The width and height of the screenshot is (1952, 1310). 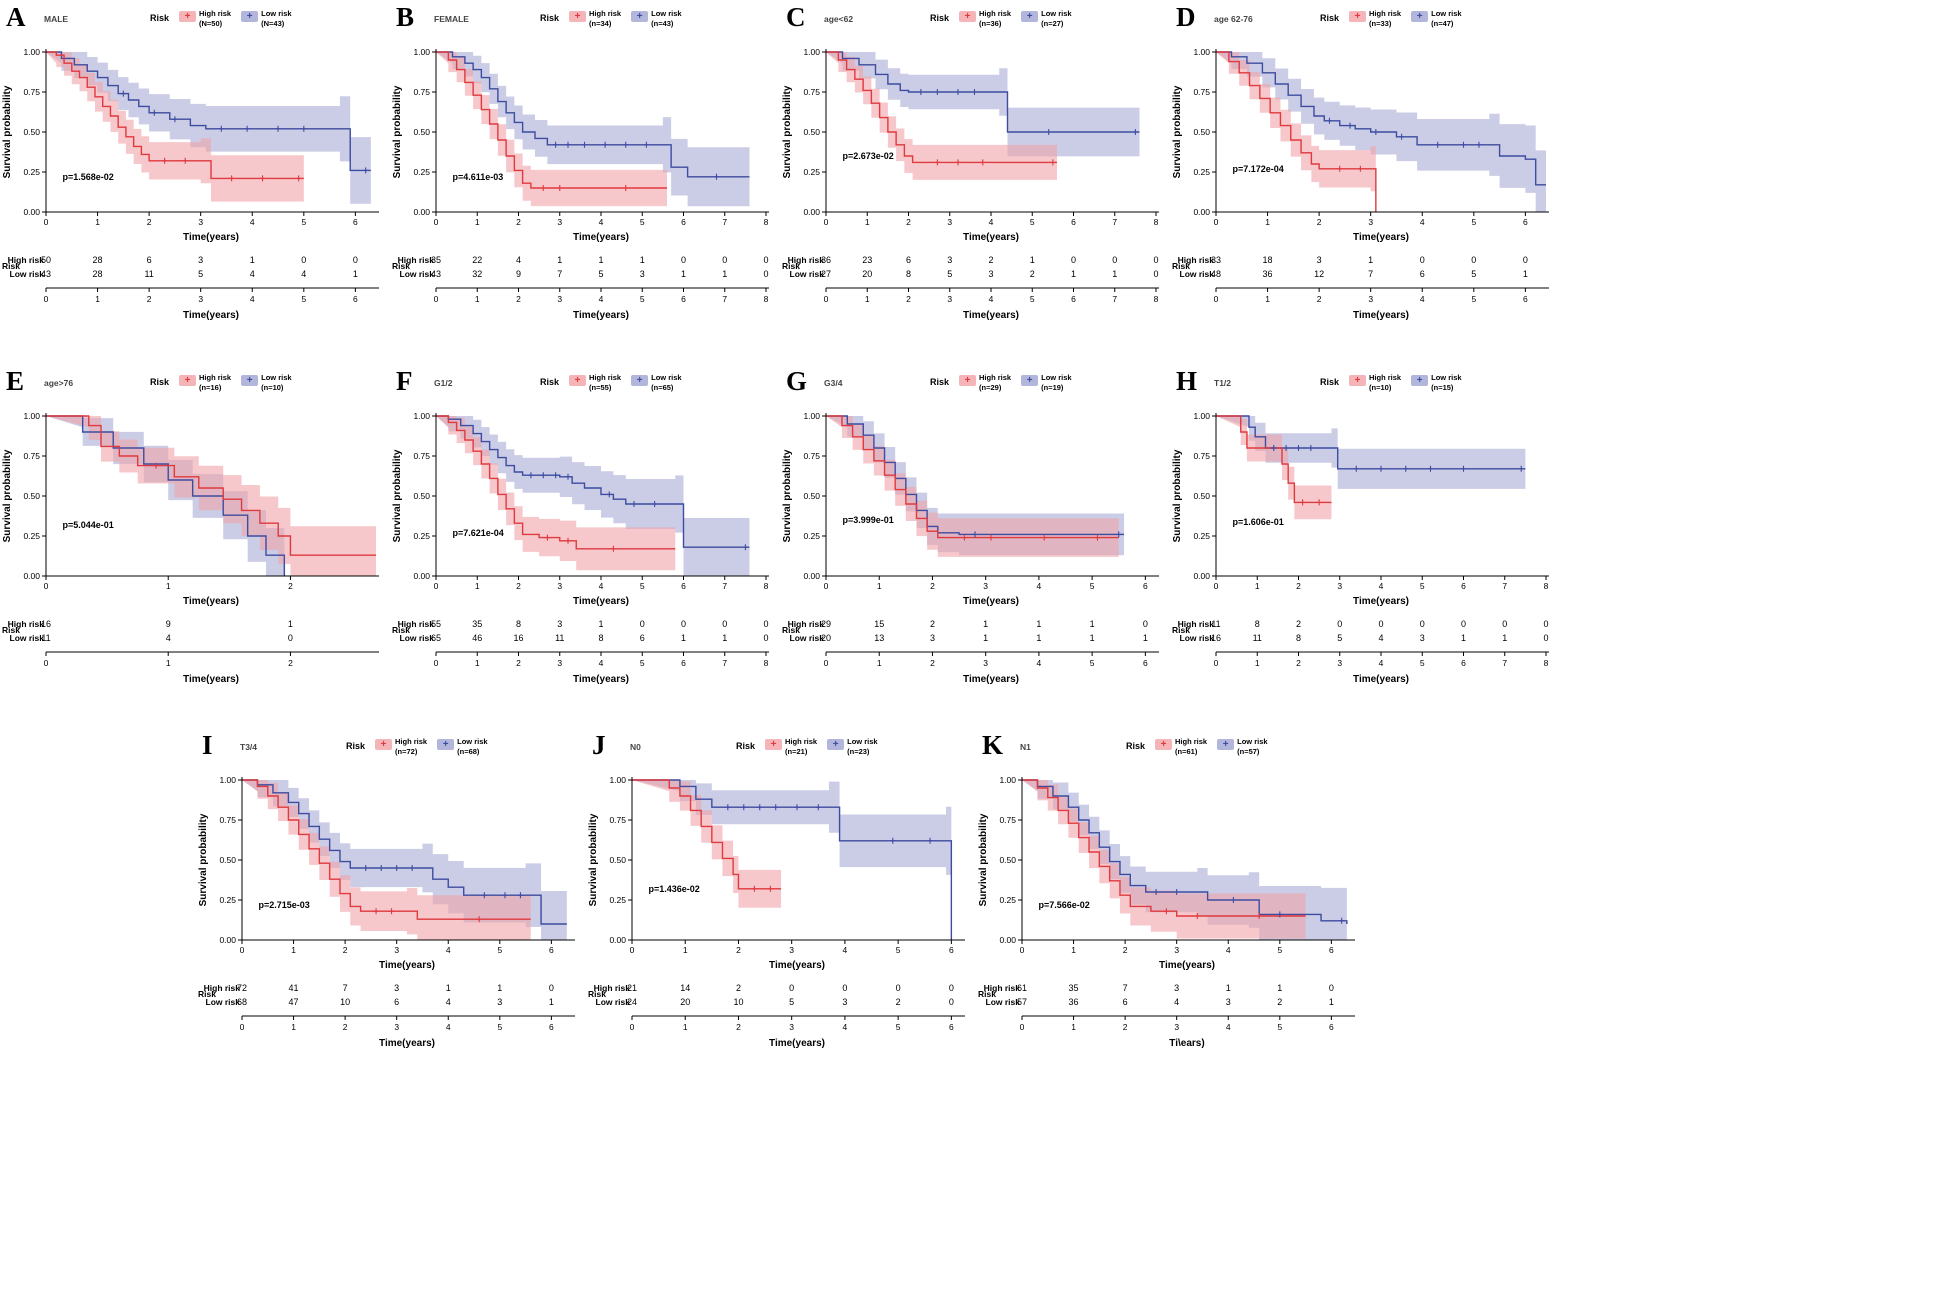 I want to click on risk-table-high-count: 55, so click(x=436, y=624).